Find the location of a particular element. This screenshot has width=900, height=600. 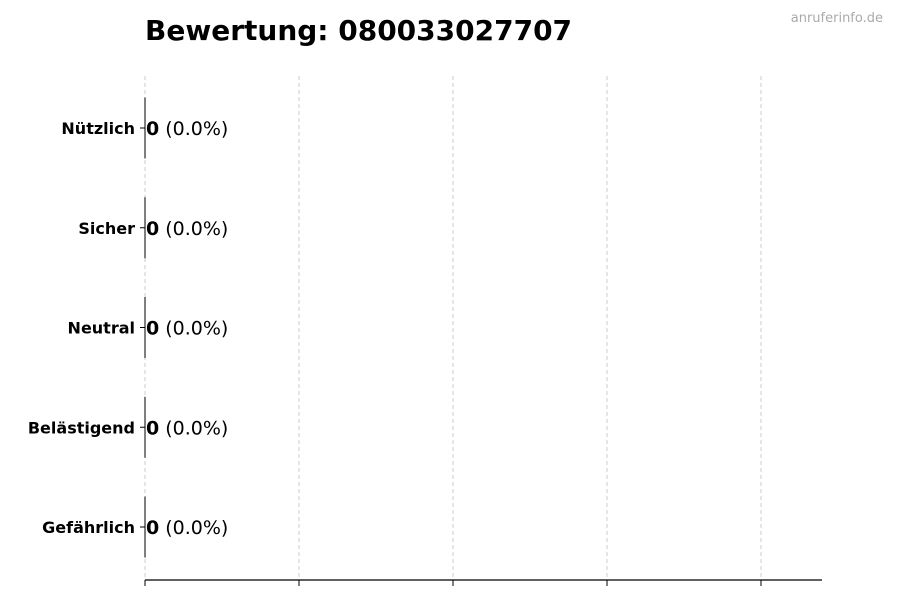

category-label: Sicher is located at coordinates (106, 228).